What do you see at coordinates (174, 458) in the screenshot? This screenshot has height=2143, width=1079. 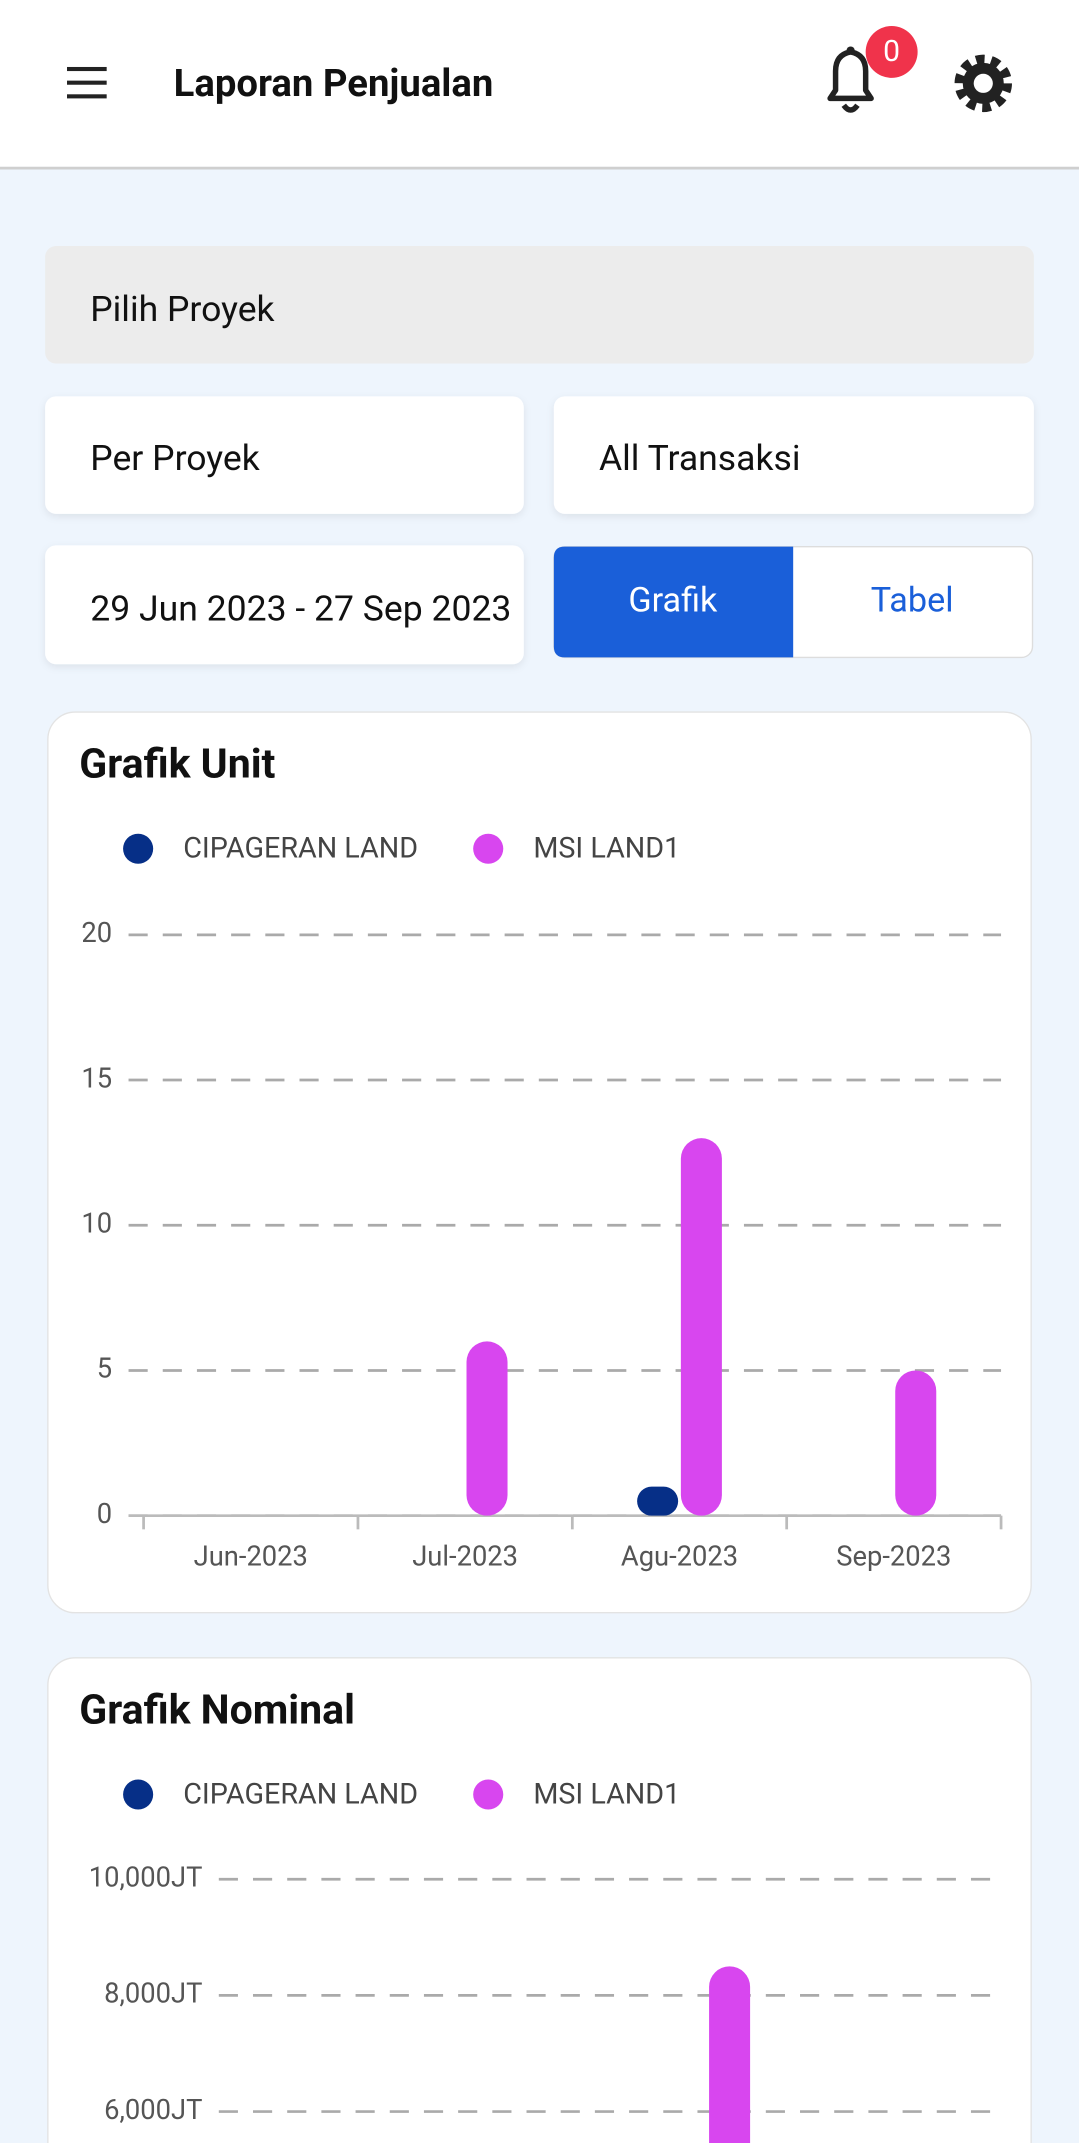 I see `grouping-select-text: Per Proyek` at bounding box center [174, 458].